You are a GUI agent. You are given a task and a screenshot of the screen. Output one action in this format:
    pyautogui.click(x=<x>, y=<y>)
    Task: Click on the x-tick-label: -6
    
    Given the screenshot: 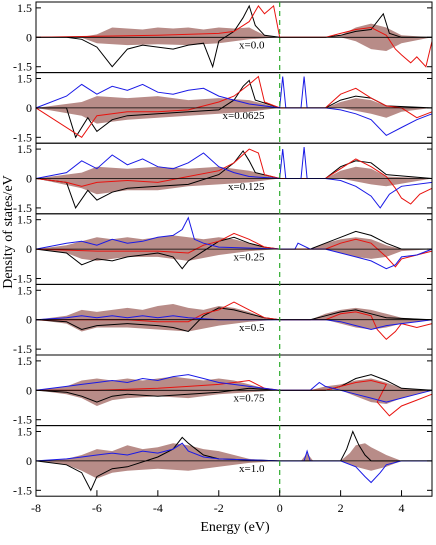 What is the action you would take?
    pyautogui.click(x=97, y=508)
    